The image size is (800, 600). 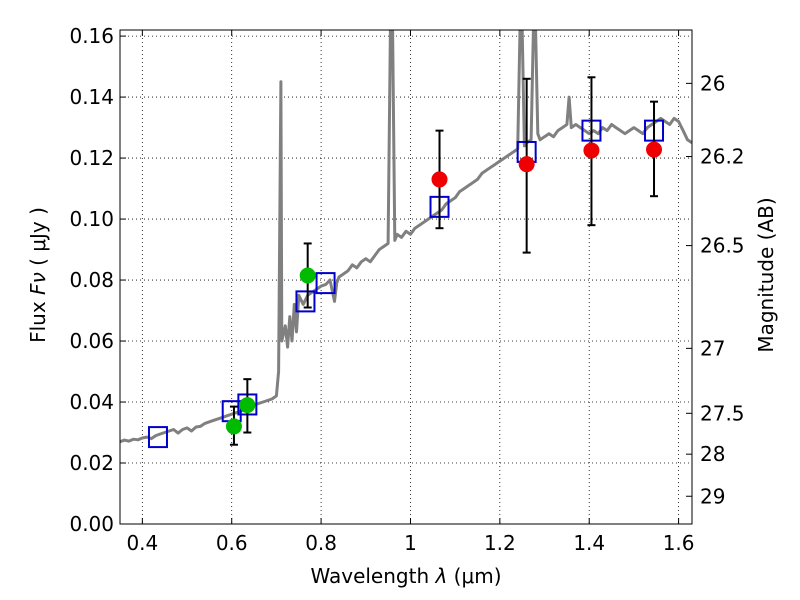 What do you see at coordinates (91, 524) in the screenshot?
I see `y-tick-label: 0.00` at bounding box center [91, 524].